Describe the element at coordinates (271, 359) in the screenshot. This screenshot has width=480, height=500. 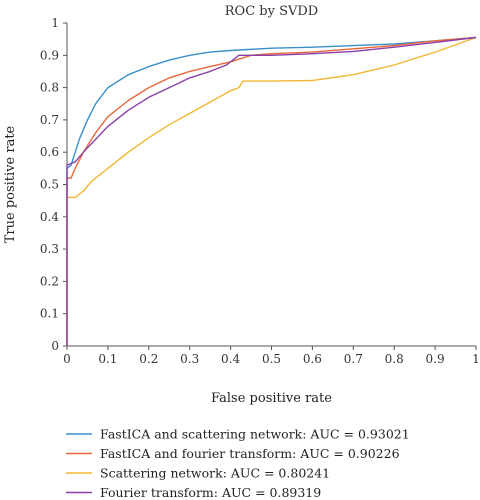
I see `x-tick-label: 0.5` at that location.